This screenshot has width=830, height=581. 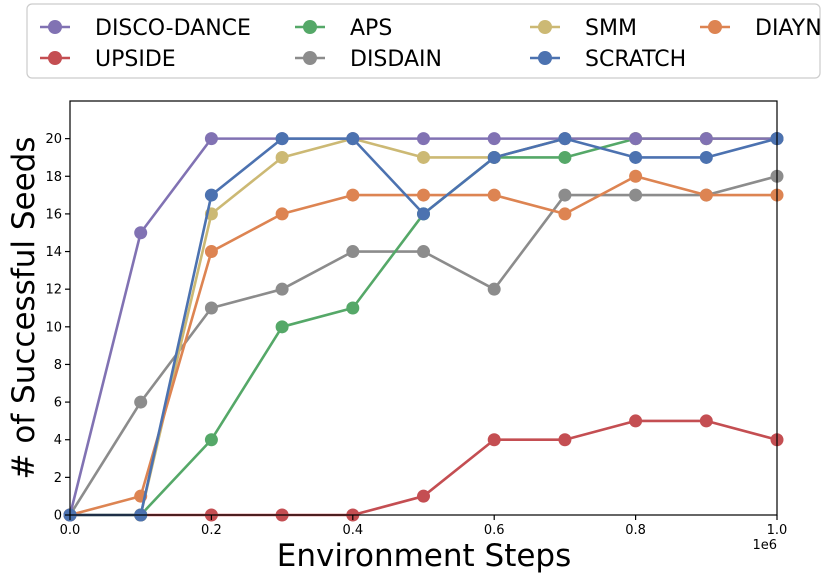 I want to click on y-axis: 0 2 4 6 8 10 12 14 16 18 20, so click(x=57, y=328).